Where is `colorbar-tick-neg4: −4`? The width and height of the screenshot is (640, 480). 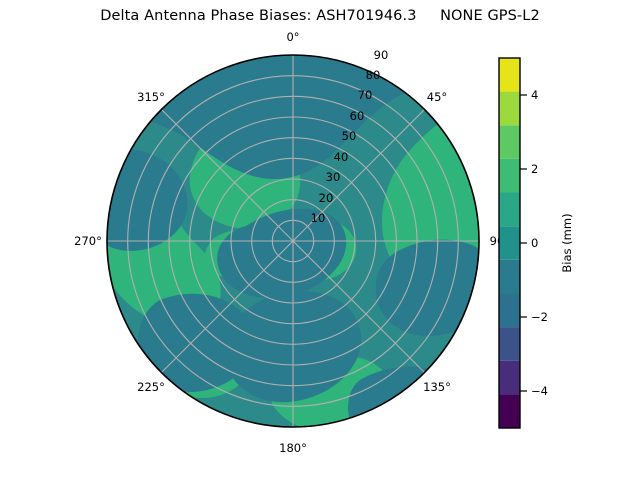 colorbar-tick-neg4: −4 is located at coordinates (539, 391).